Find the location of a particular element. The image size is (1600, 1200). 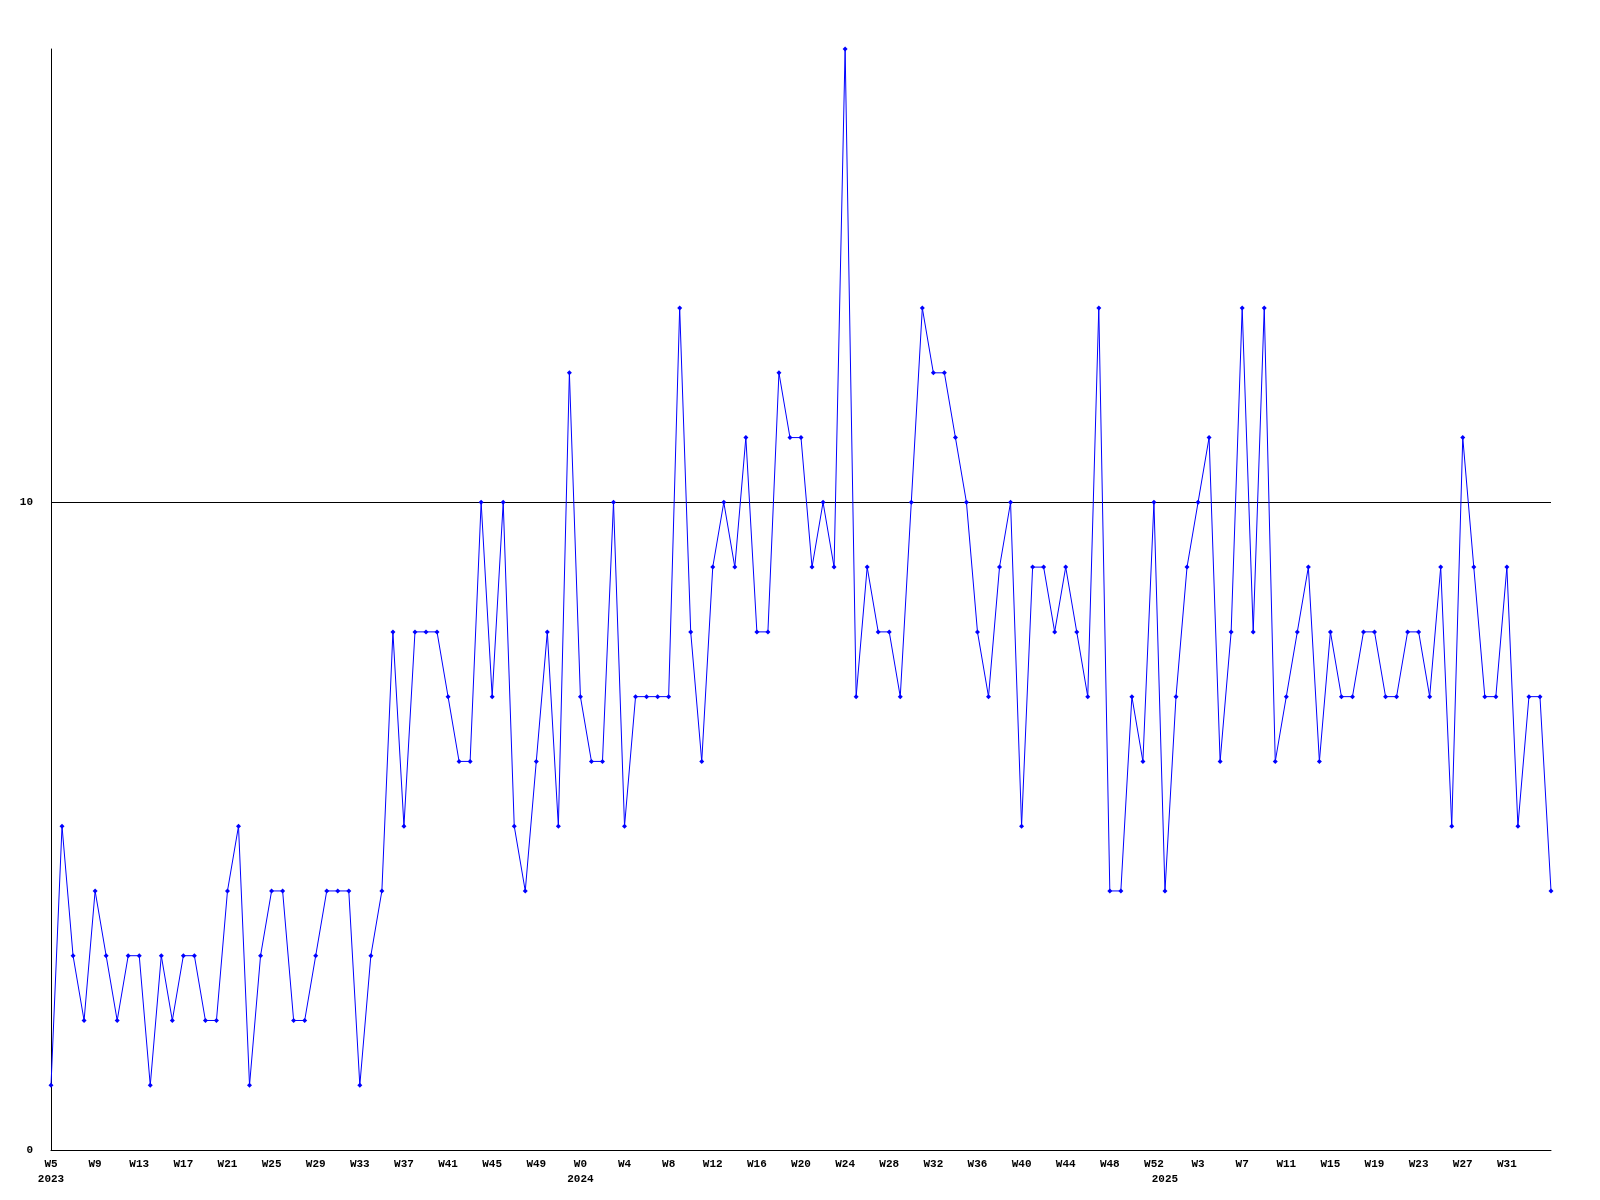

x-tick-label: W52 is located at coordinates (1154, 1163).